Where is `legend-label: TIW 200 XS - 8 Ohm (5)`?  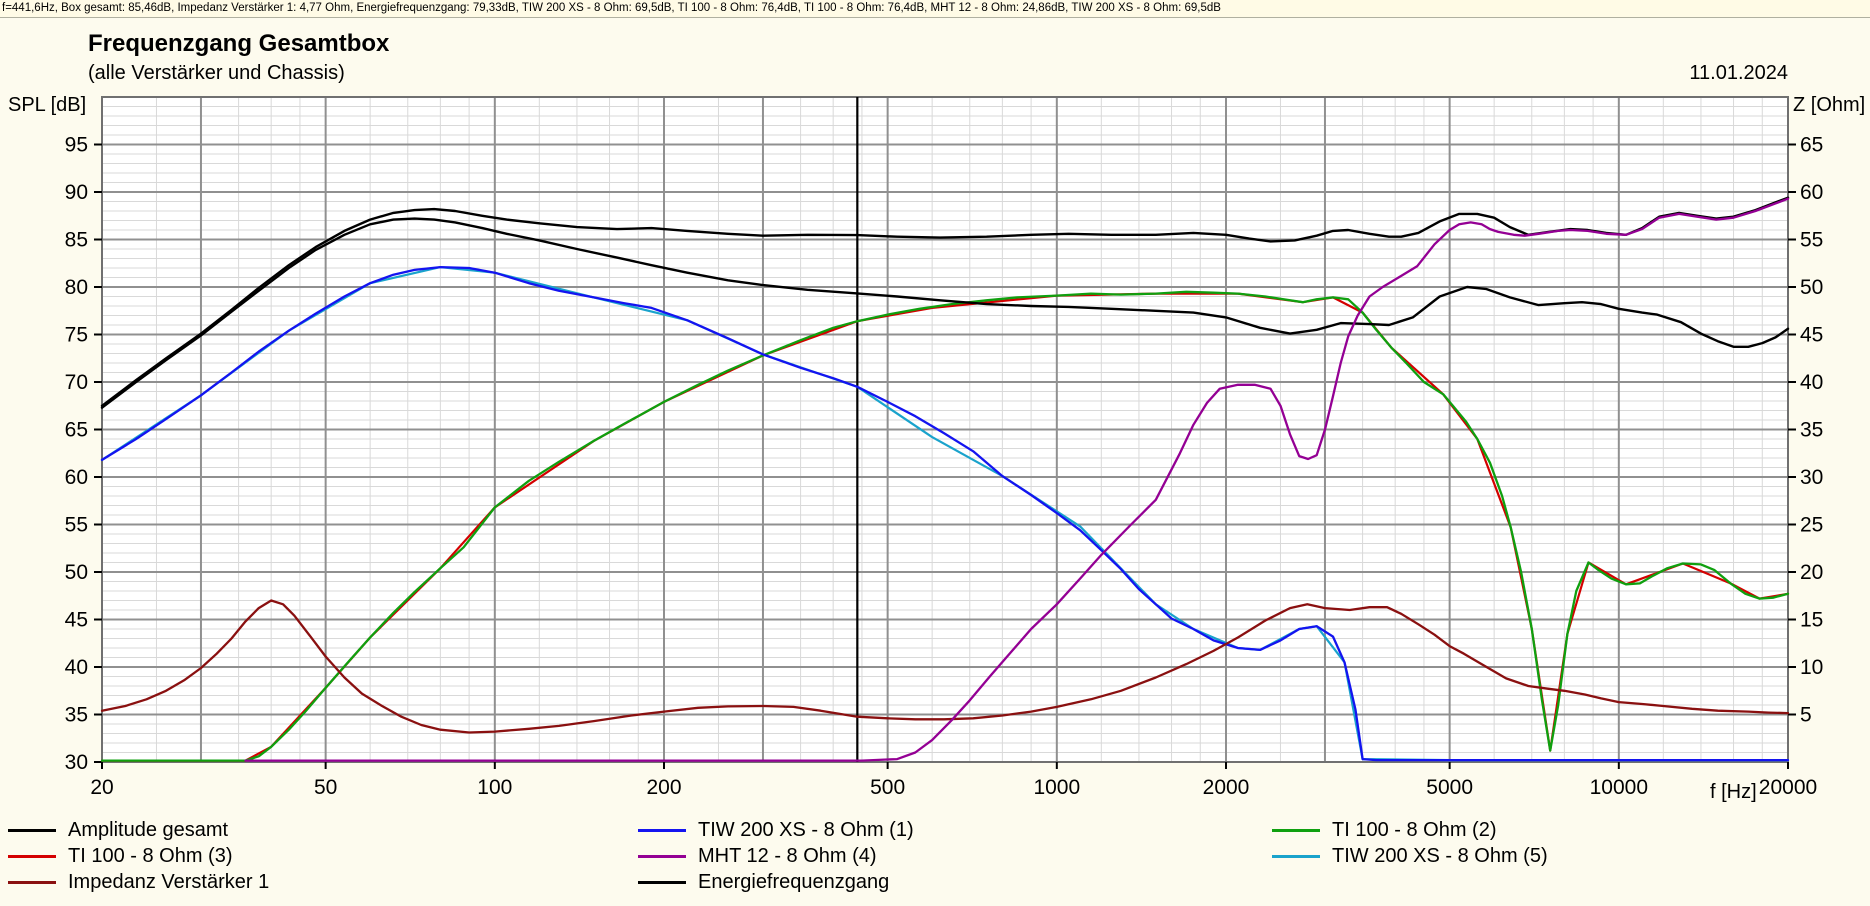 legend-label: TIW 200 XS - 8 Ohm (5) is located at coordinates (1440, 855).